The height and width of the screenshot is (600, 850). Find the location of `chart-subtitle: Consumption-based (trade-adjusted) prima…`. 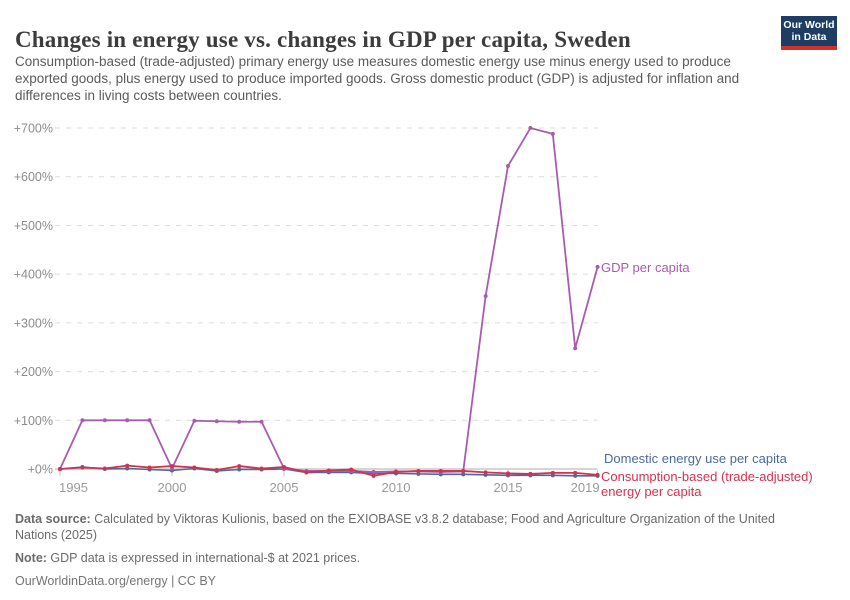

chart-subtitle: Consumption-based (trade-adjusted) prima… is located at coordinates (377, 78).